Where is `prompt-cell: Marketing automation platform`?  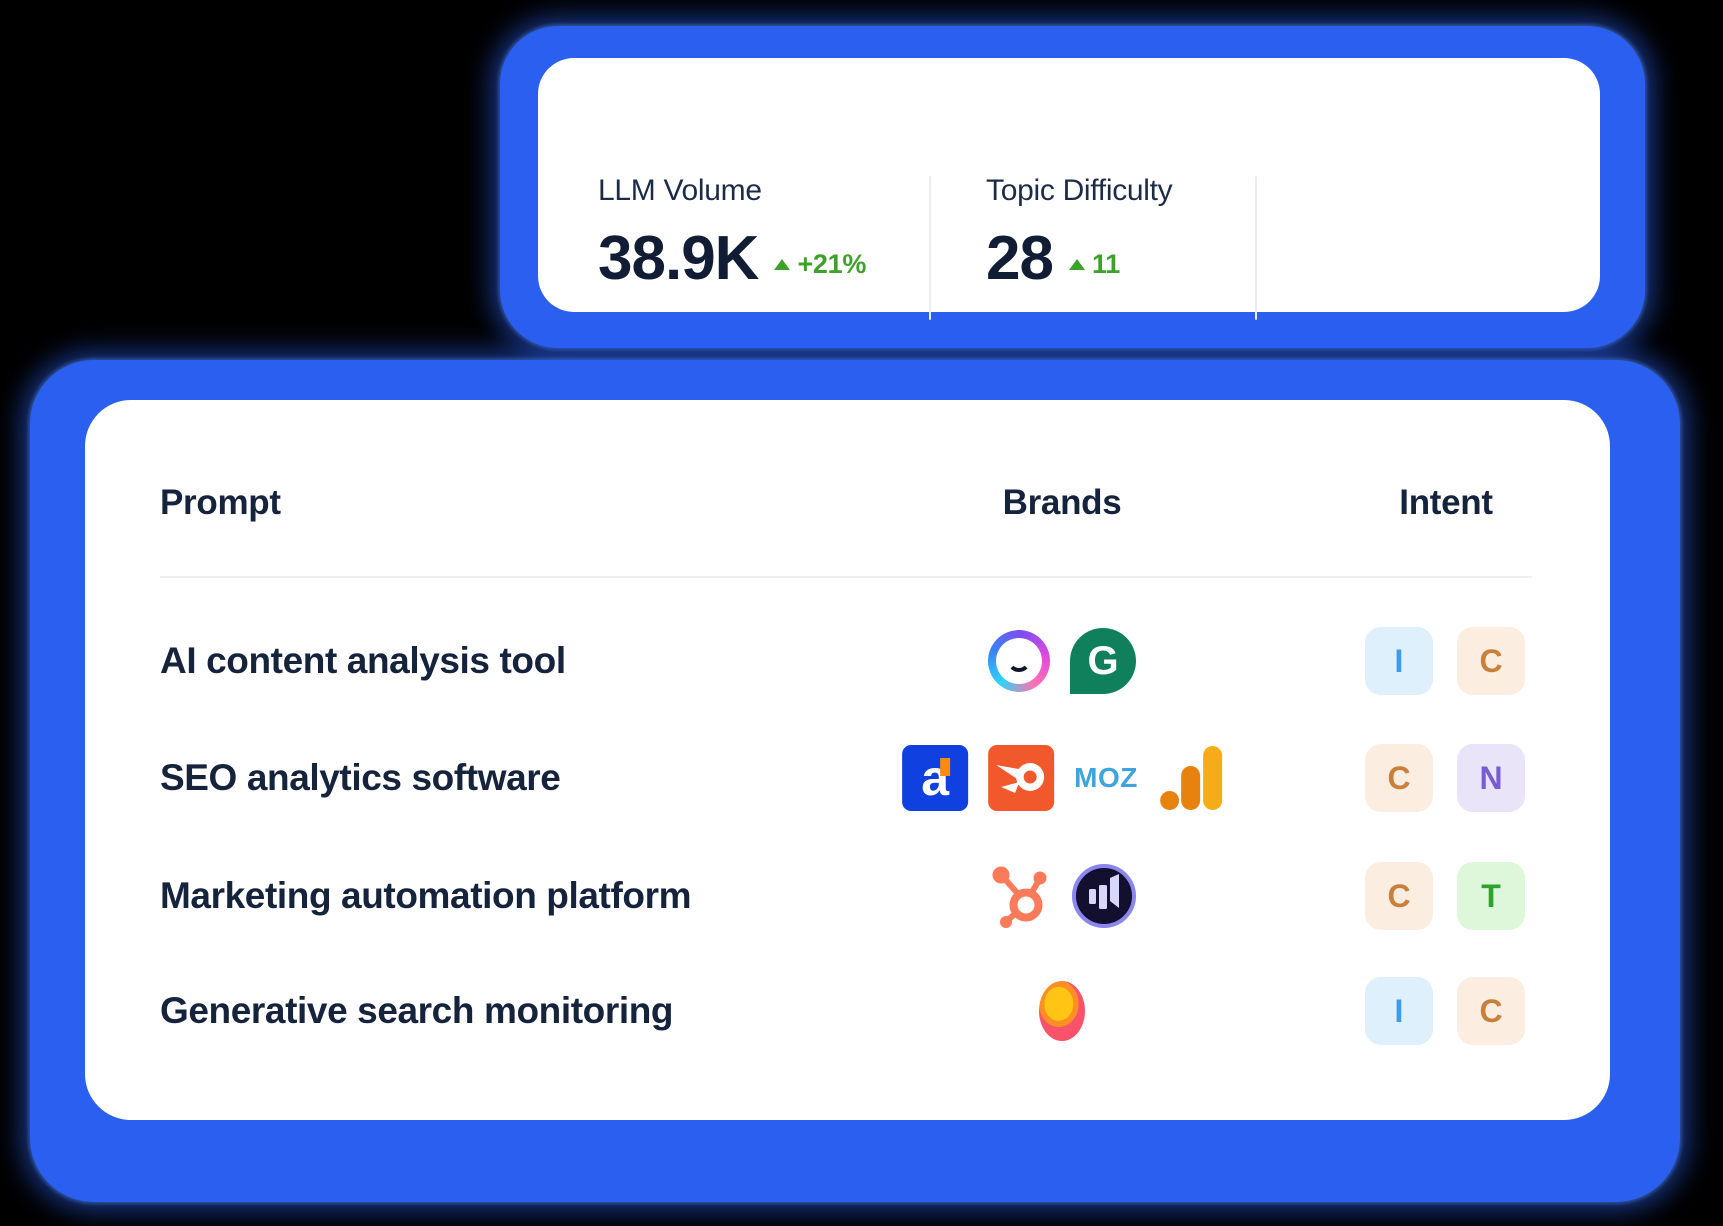 prompt-cell: Marketing automation platform is located at coordinates (426, 895).